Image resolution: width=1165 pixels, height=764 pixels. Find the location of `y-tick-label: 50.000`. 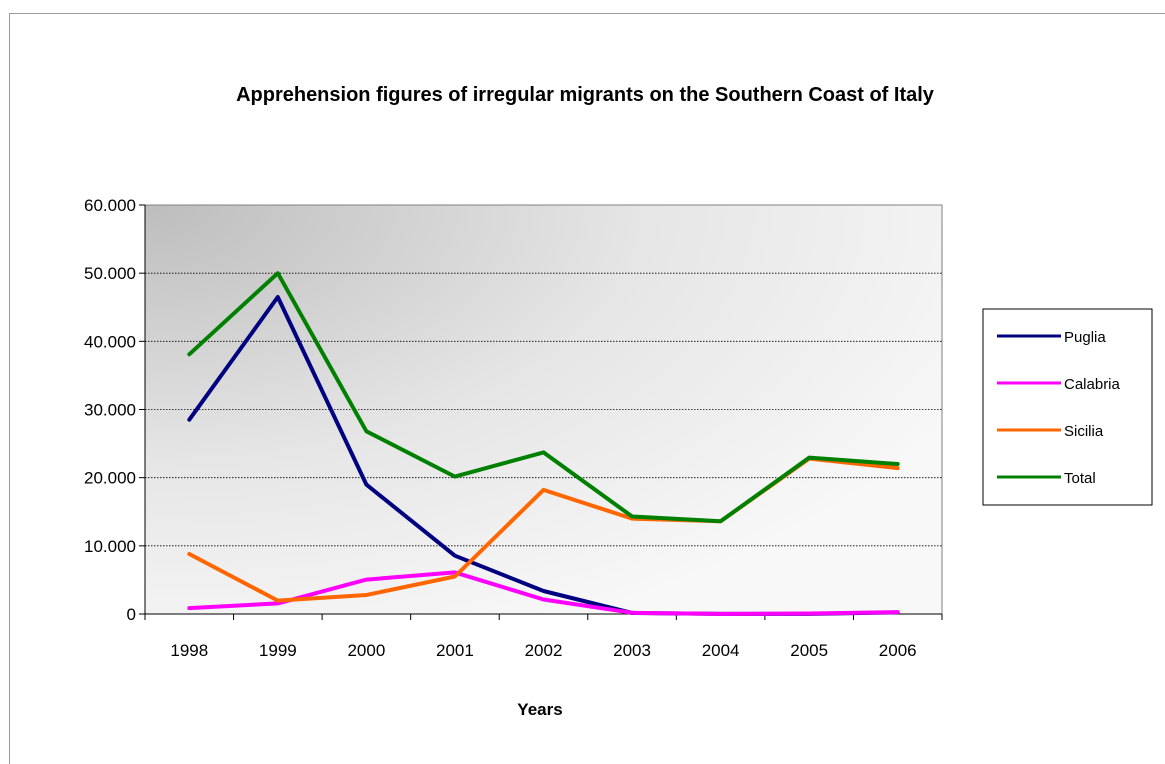

y-tick-label: 50.000 is located at coordinates (110, 273).